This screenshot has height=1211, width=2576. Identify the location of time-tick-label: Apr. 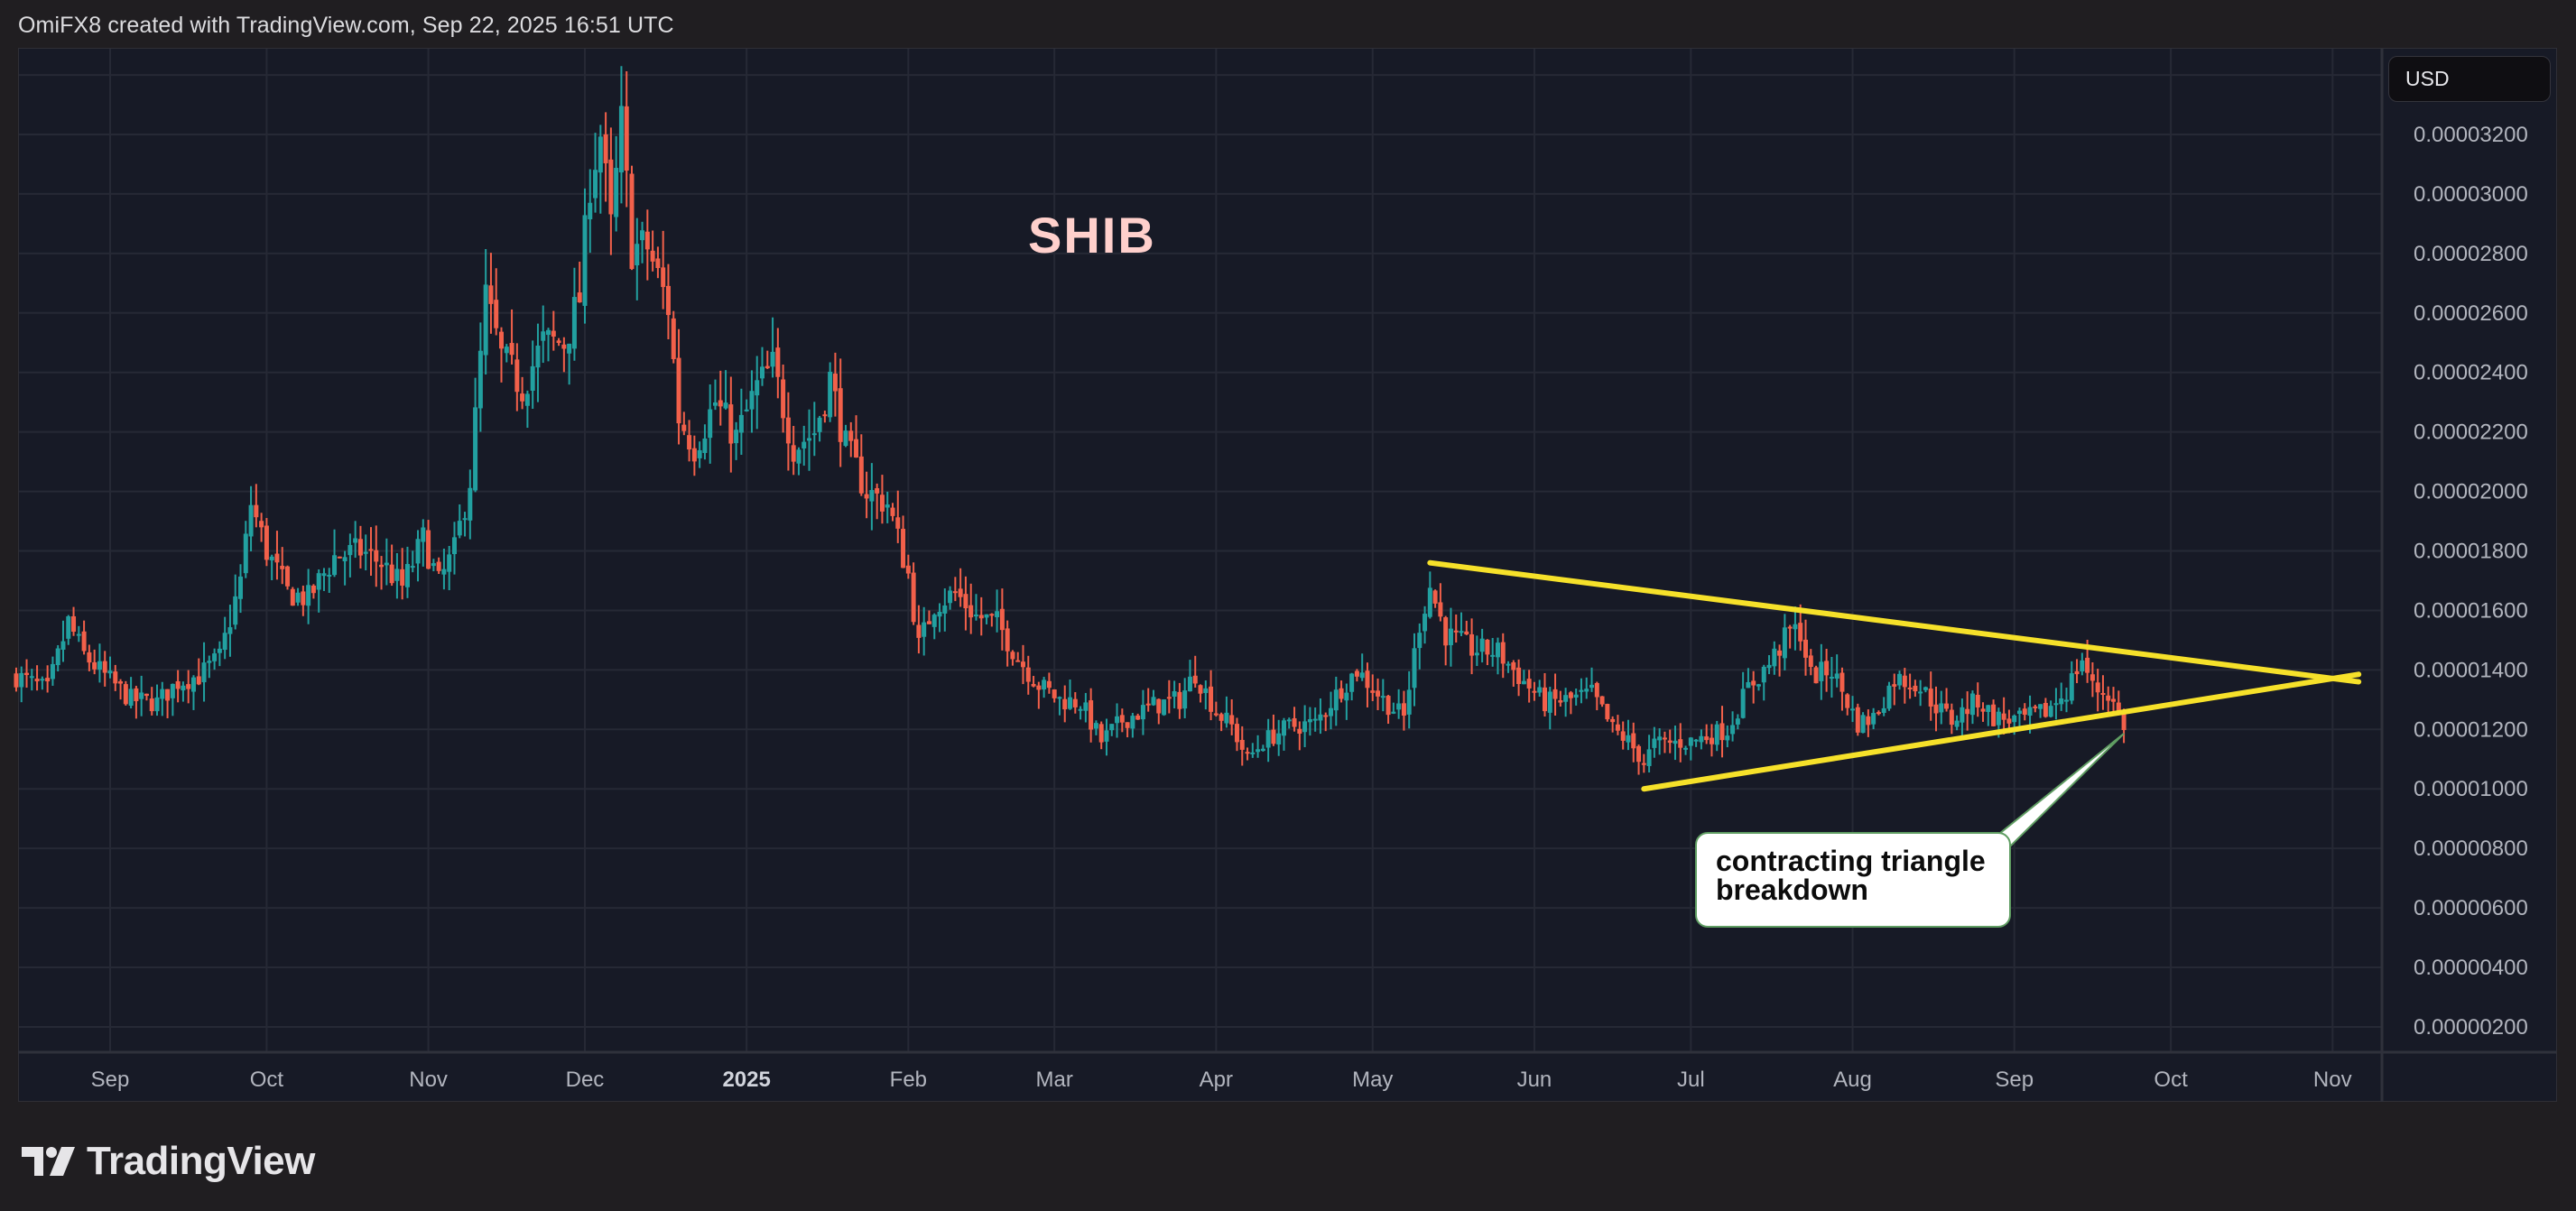
(1217, 1080).